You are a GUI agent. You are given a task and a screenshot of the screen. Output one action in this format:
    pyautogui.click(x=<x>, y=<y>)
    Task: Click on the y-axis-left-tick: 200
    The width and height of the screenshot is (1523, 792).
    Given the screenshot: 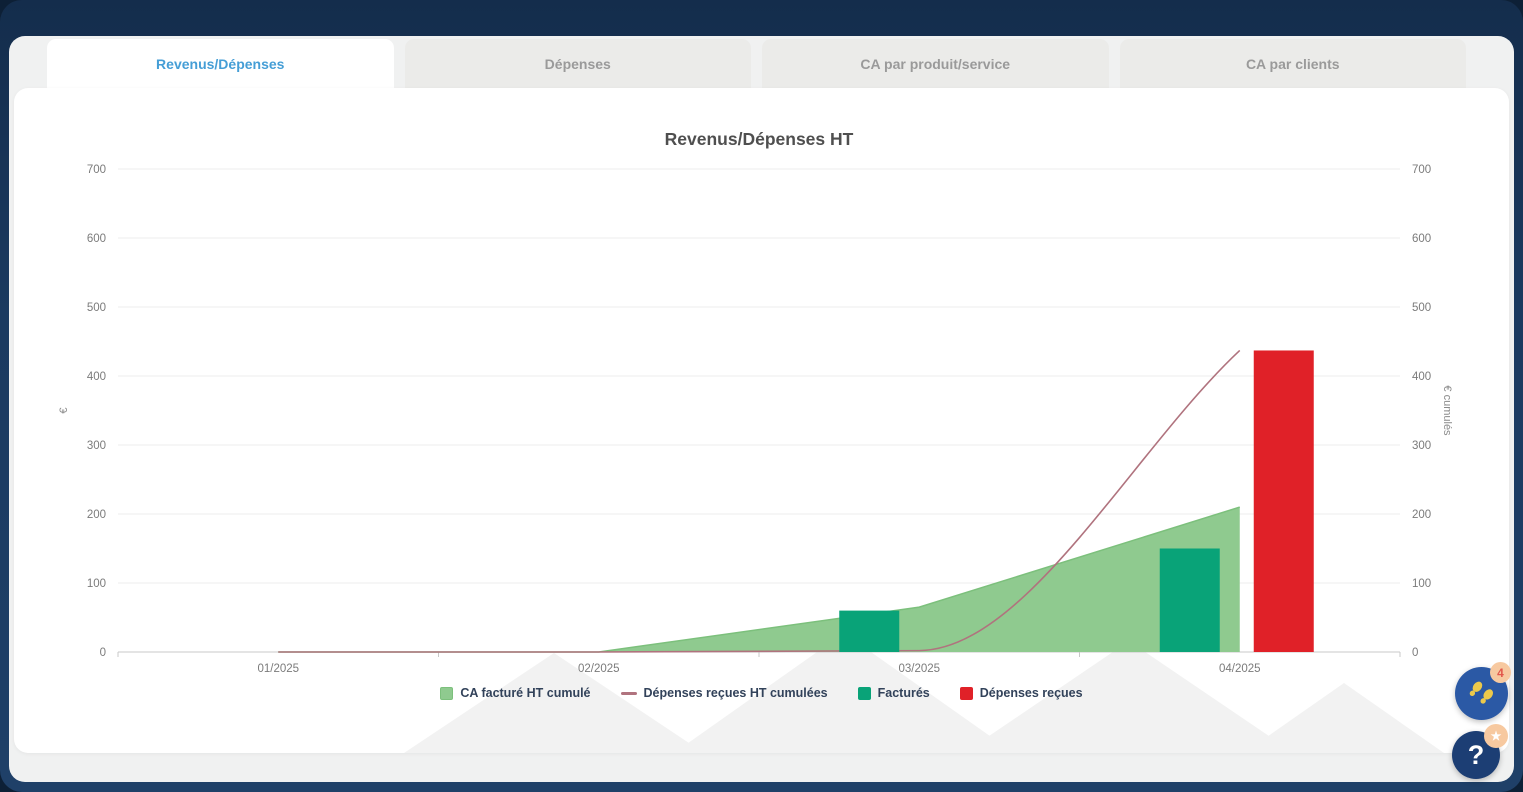 What is the action you would take?
    pyautogui.click(x=96, y=515)
    